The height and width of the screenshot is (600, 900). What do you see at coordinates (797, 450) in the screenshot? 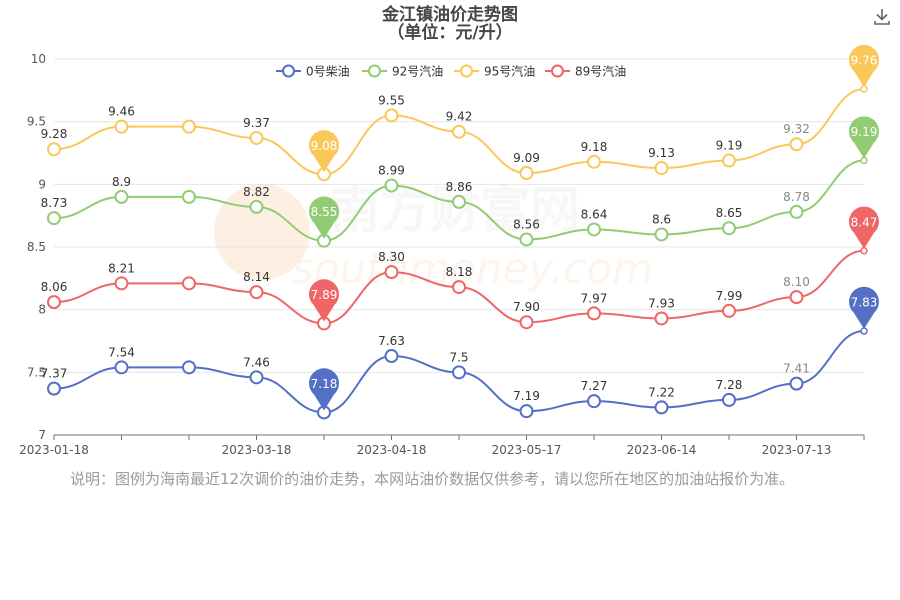
I see `x-tick-label: 2023-07-13` at bounding box center [797, 450].